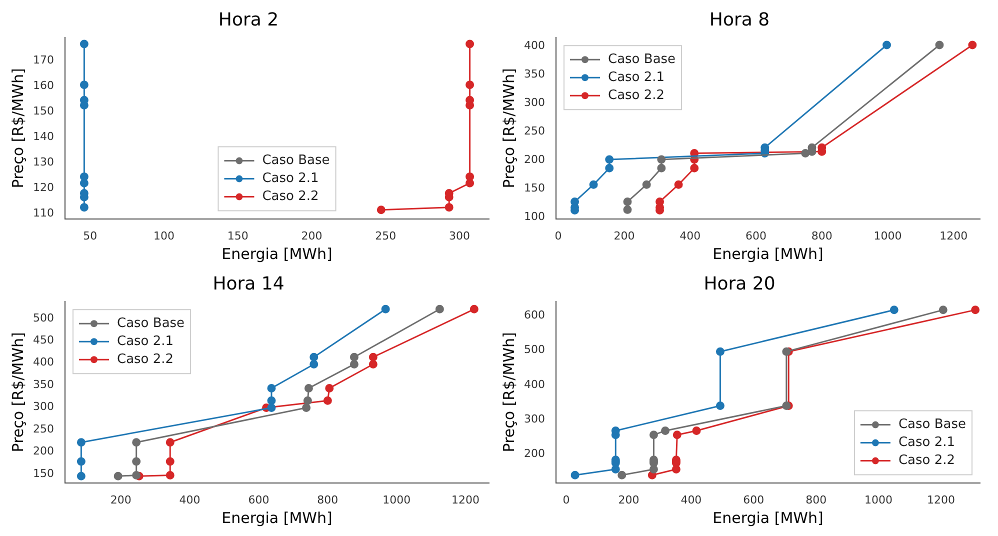 The width and height of the screenshot is (998, 536). Describe the element at coordinates (740, 283) in the screenshot. I see `chart-title: Hora 20` at that location.